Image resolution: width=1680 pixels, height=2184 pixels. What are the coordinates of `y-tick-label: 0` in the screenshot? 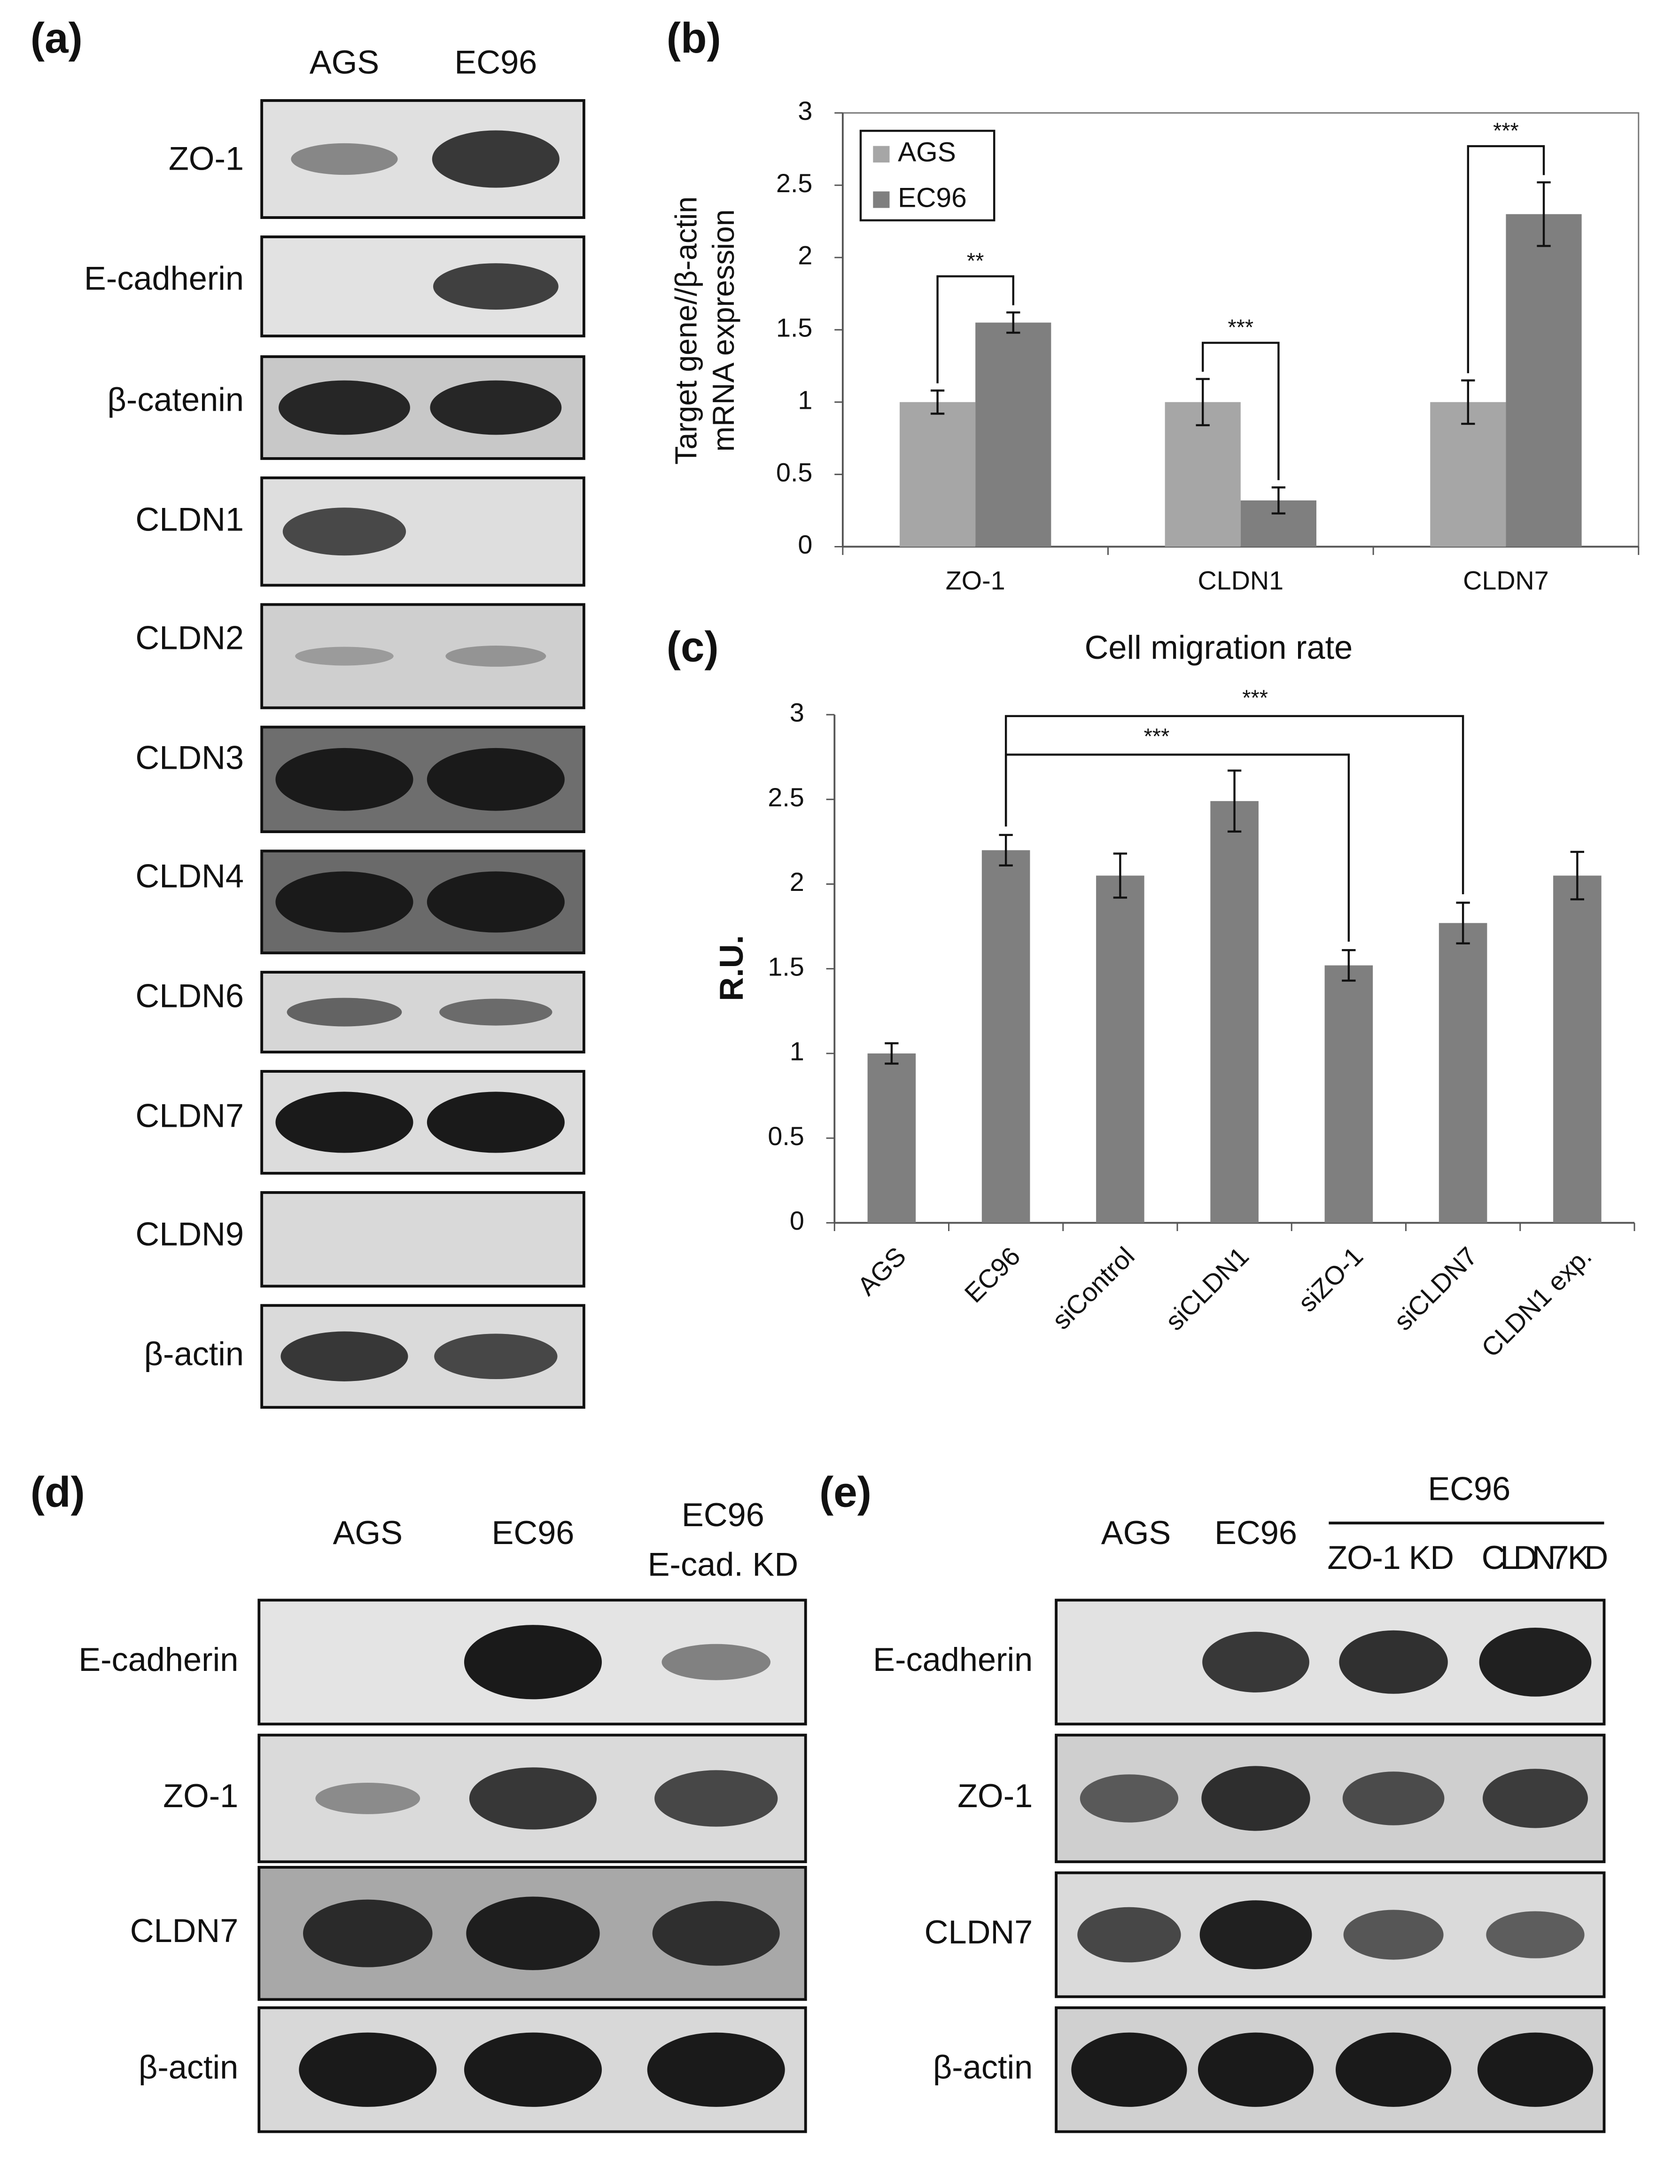 It's located at (797, 1220).